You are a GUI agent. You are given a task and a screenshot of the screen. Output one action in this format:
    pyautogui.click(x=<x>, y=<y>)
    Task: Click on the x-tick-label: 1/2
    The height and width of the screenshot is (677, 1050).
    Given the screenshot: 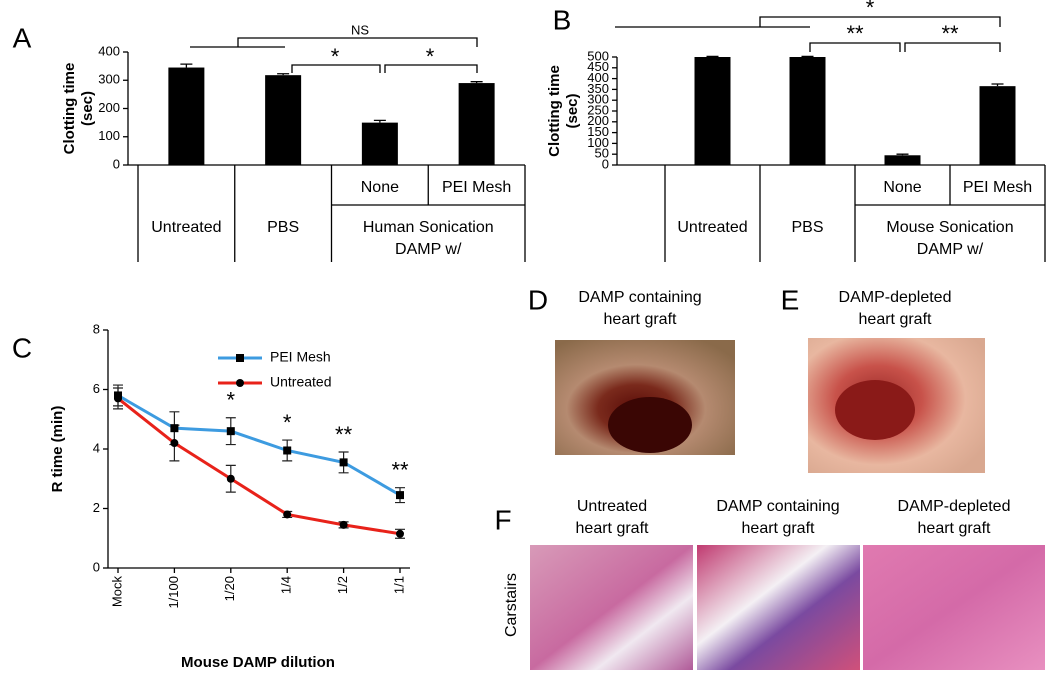 What is the action you would take?
    pyautogui.click(x=342, y=585)
    